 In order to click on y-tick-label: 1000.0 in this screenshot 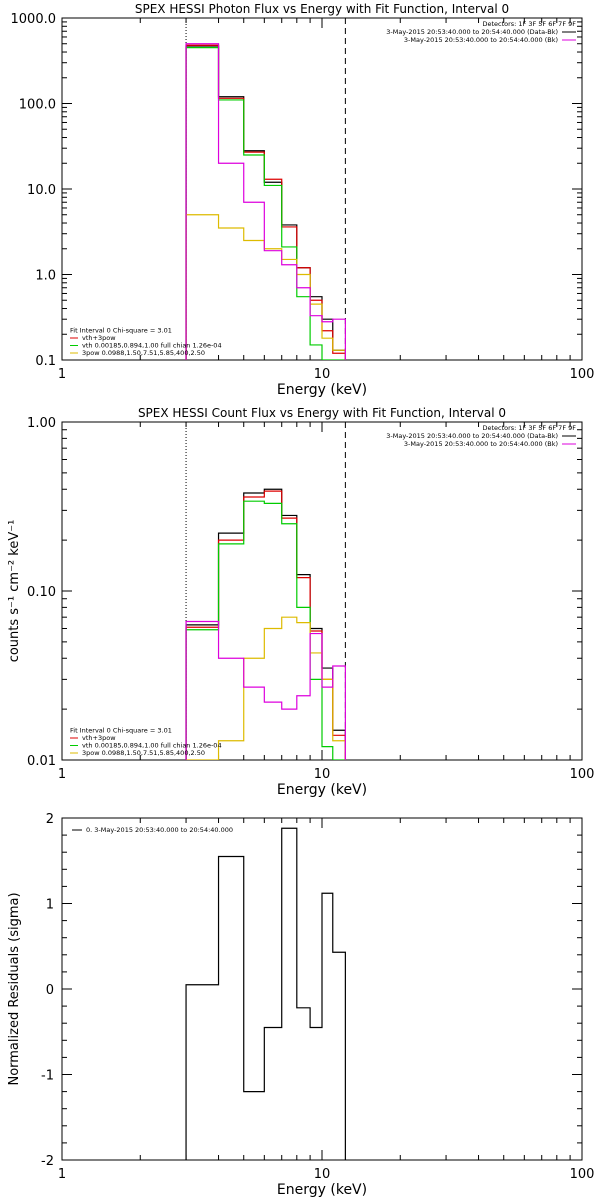, I will do `click(34, 19)`.